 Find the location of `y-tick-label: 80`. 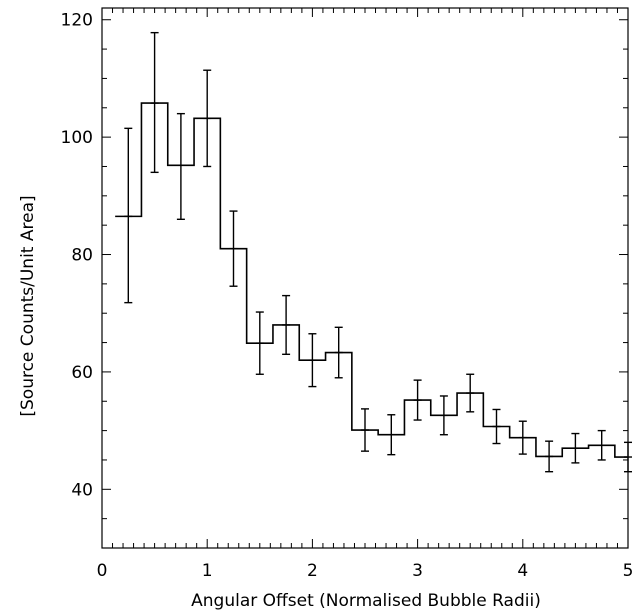

y-tick-label: 80 is located at coordinates (82, 256).